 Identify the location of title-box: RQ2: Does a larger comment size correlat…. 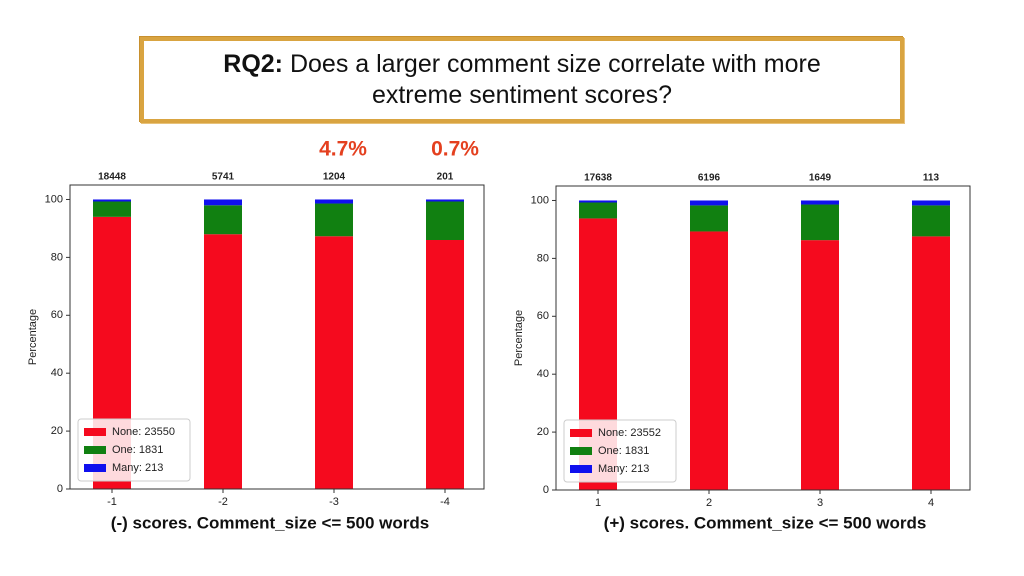
(522, 80).